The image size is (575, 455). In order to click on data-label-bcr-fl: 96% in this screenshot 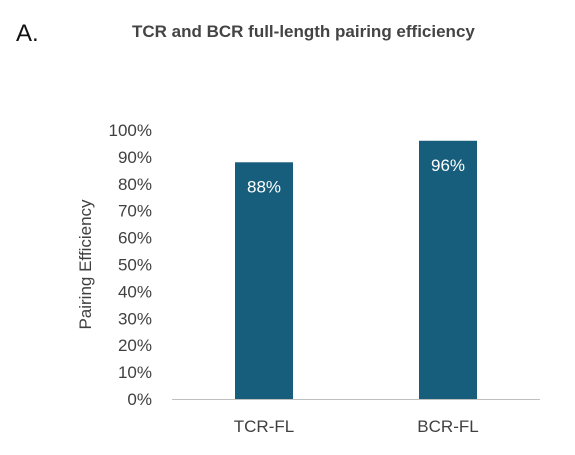, I will do `click(448, 165)`.